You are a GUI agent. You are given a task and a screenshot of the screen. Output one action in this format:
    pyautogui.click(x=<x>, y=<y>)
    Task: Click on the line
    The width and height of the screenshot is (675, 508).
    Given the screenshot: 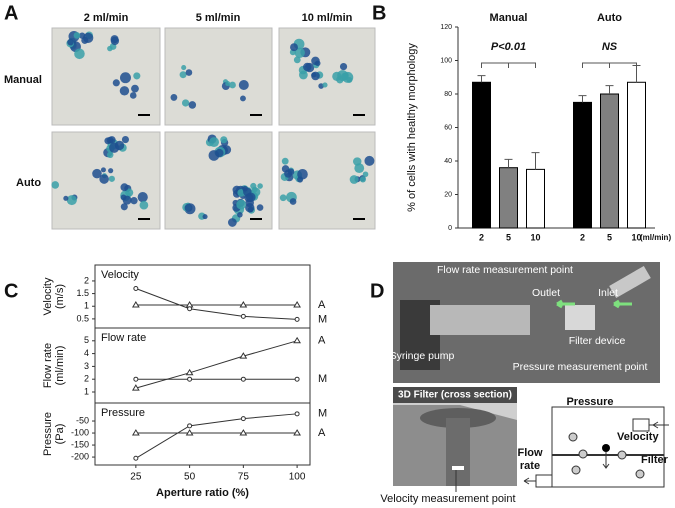 What is the action you would take?
    pyautogui.click(x=216, y=364)
    